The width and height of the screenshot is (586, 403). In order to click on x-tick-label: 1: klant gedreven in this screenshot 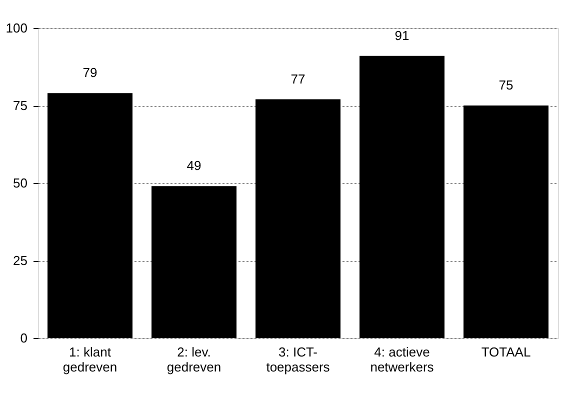, I will do `click(90, 359)`.